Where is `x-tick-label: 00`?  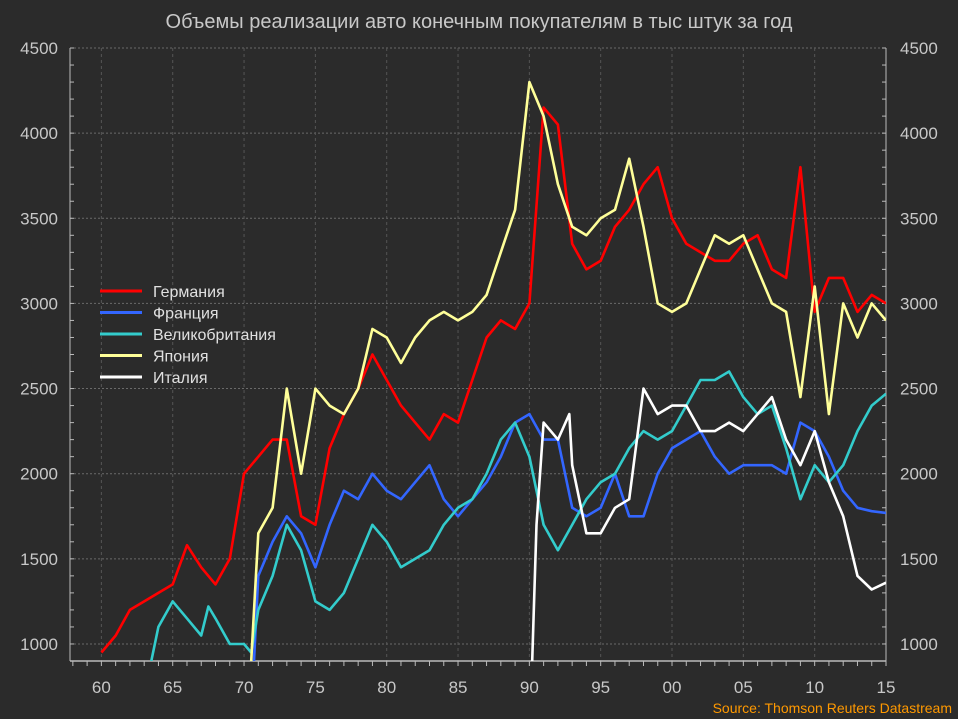 x-tick-label: 00 is located at coordinates (672, 687).